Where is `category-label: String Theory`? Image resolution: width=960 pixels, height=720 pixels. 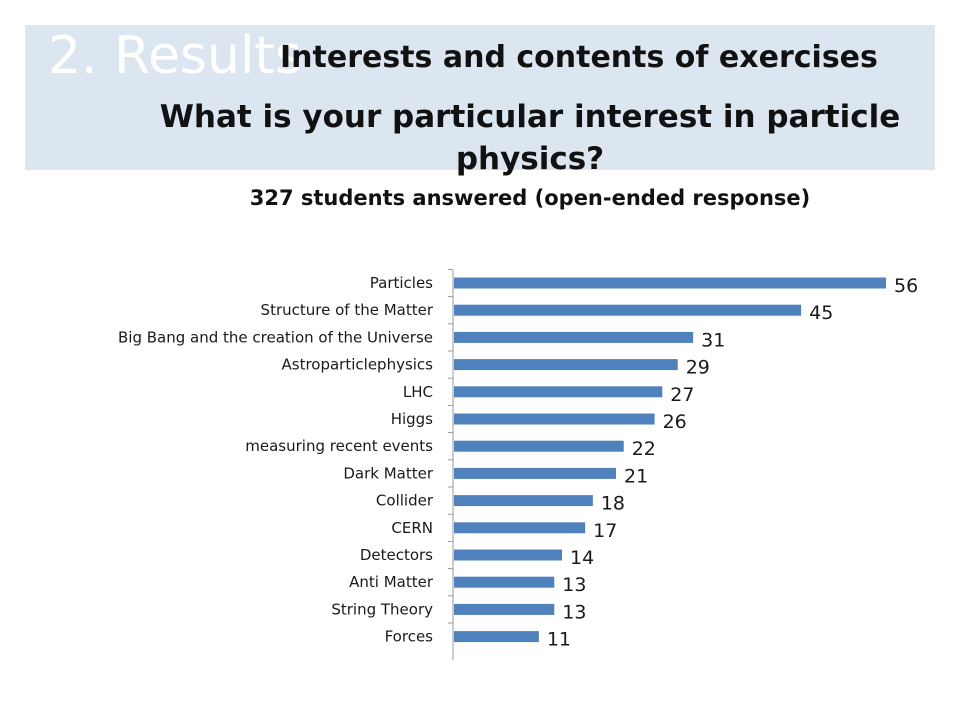 category-label: String Theory is located at coordinates (382, 609).